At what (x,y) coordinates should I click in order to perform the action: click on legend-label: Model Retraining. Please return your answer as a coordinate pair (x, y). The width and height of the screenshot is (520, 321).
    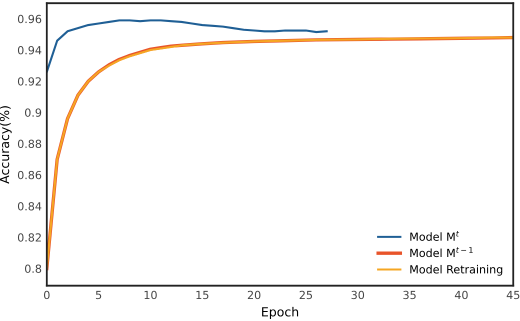
    Looking at the image, I should click on (456, 270).